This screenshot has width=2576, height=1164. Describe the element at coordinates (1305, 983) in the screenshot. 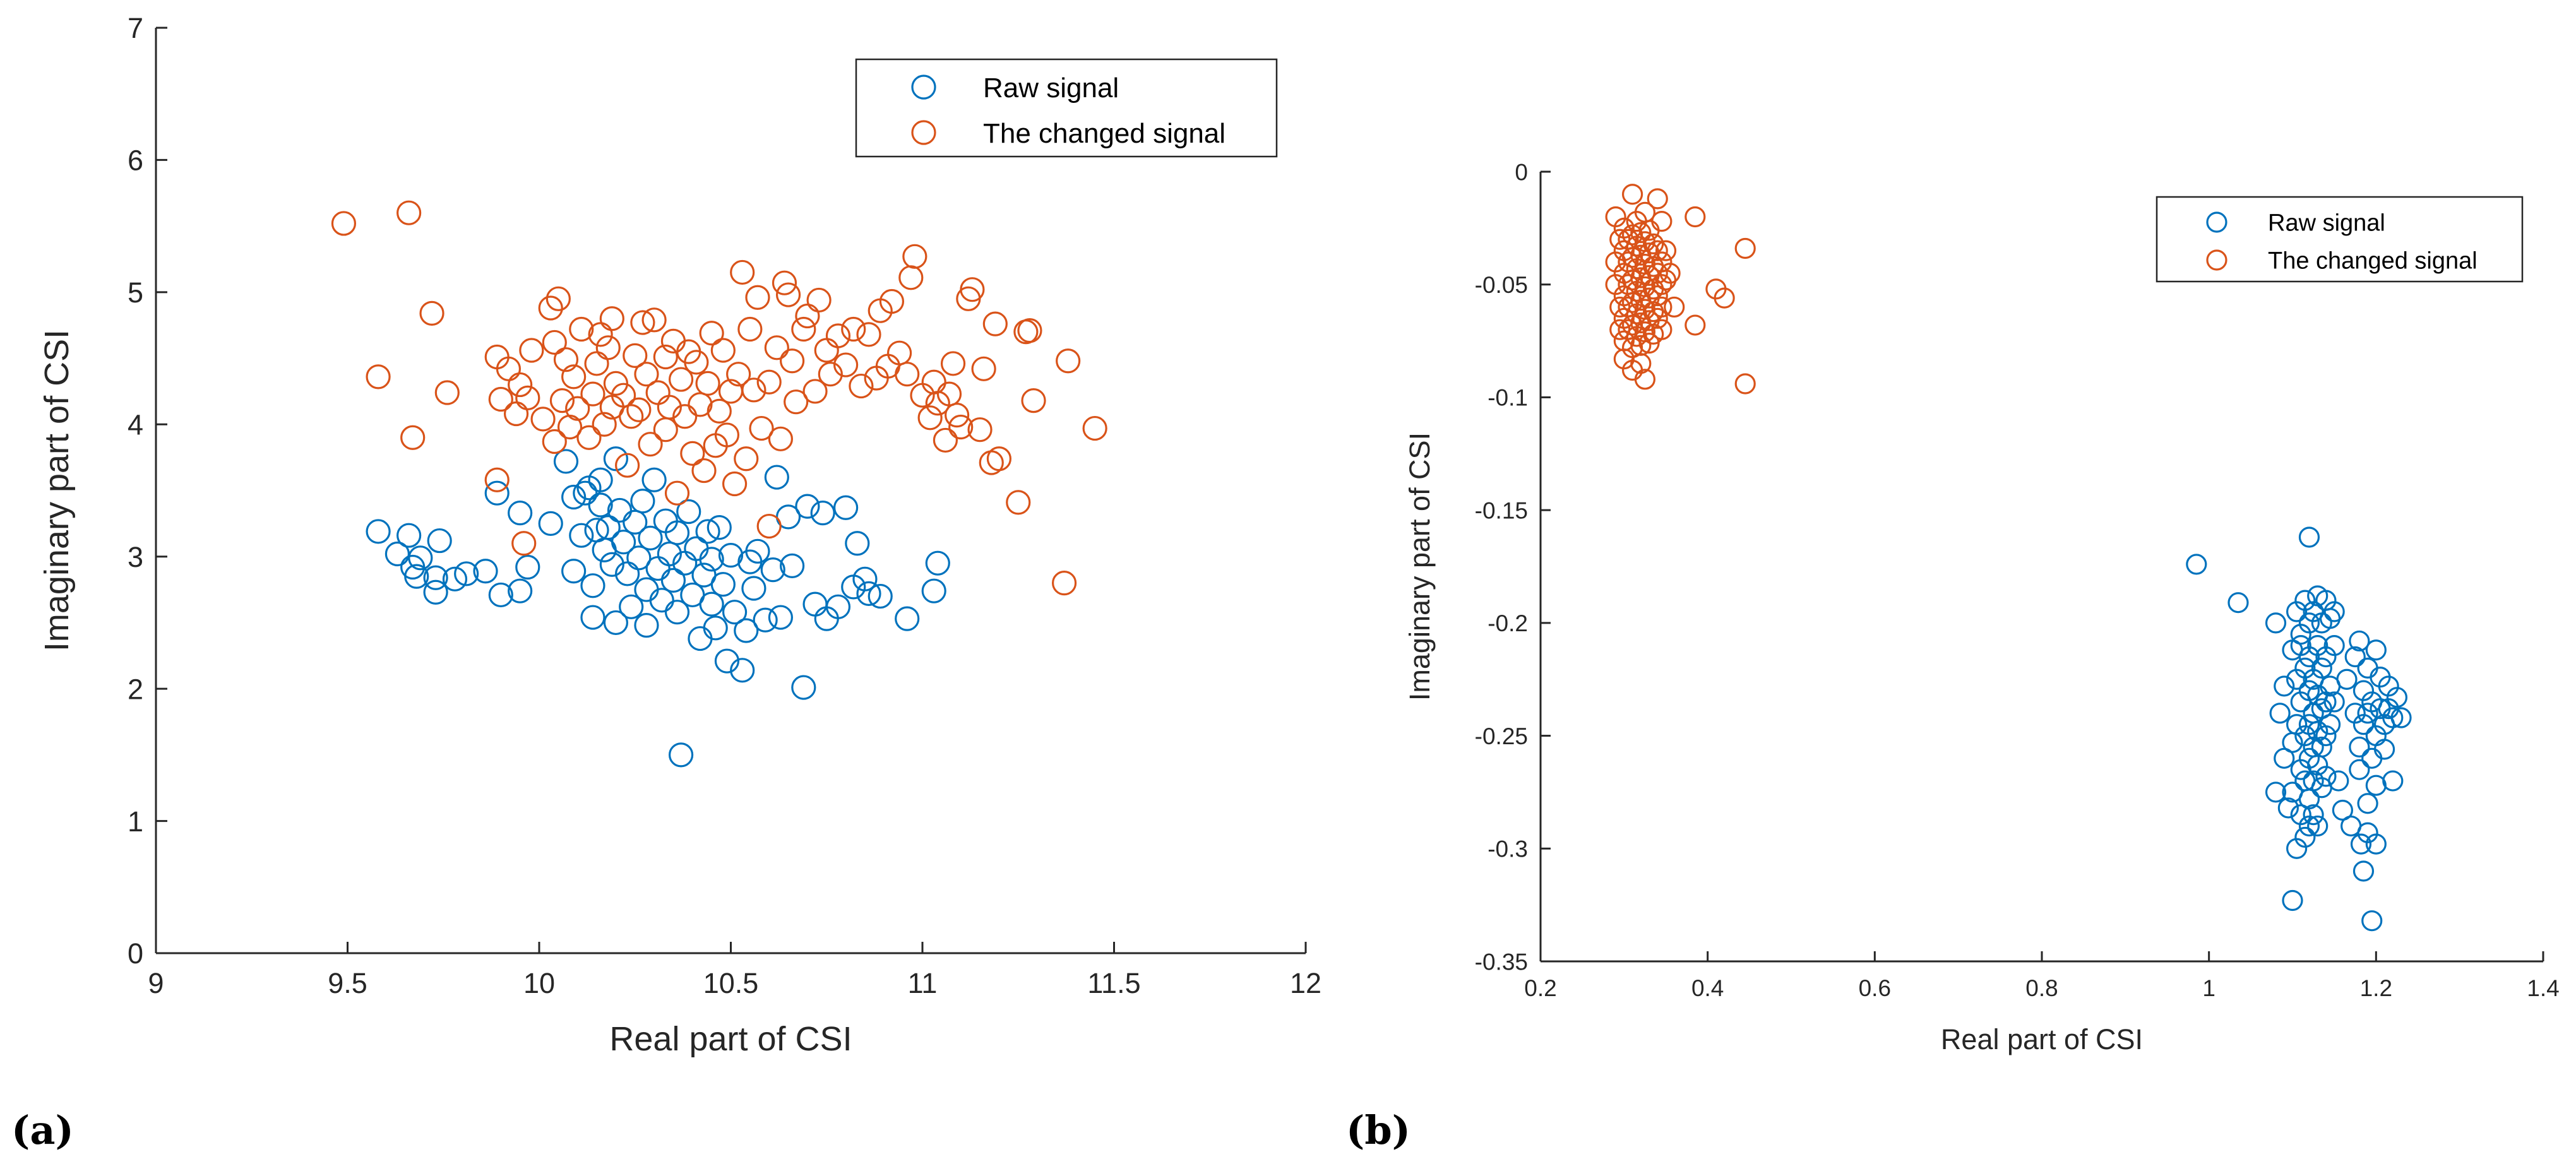

I see `x-tick-label: 12` at that location.